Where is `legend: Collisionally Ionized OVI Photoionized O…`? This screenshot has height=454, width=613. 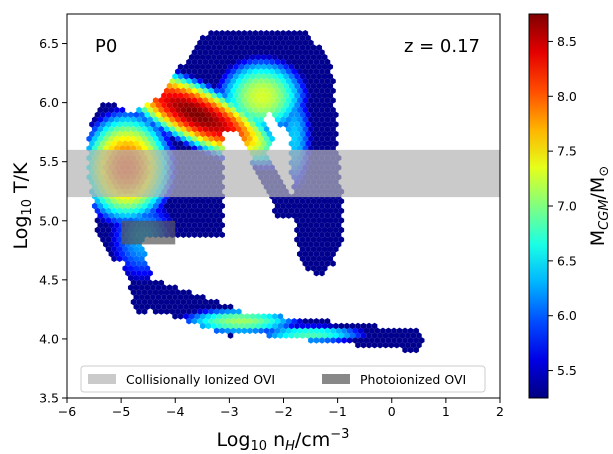
legend: Collisionally Ionized OVI Photoionized O… is located at coordinates (283, 379).